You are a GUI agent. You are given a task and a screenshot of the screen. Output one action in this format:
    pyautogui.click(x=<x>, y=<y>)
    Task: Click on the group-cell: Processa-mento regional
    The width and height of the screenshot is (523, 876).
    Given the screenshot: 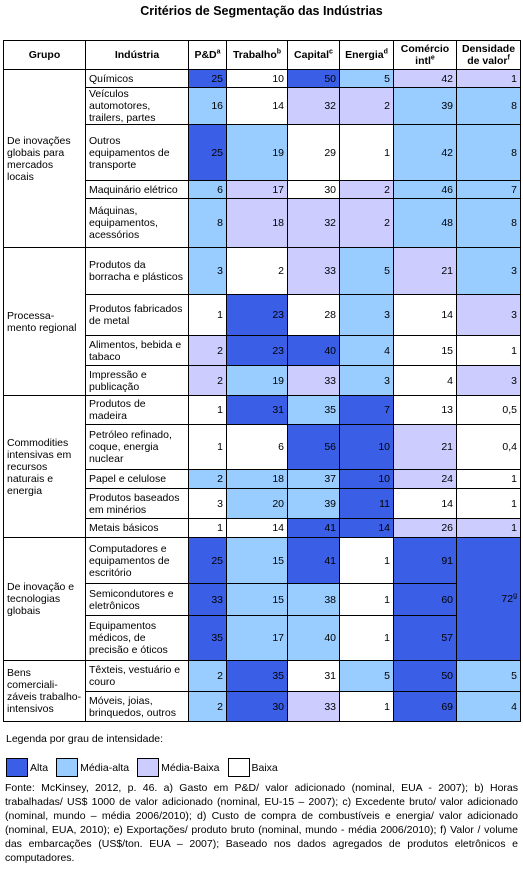 What is the action you would take?
    pyautogui.click(x=44, y=321)
    